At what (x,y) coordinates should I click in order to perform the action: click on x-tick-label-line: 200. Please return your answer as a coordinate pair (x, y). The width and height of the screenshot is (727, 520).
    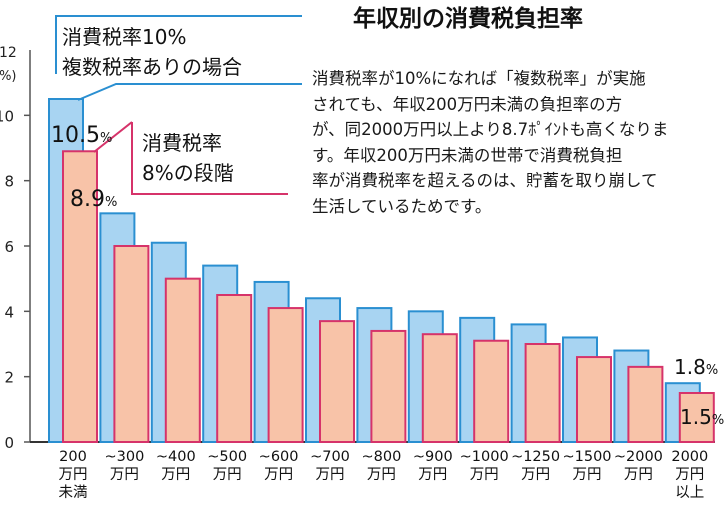
    Looking at the image, I should click on (73, 457).